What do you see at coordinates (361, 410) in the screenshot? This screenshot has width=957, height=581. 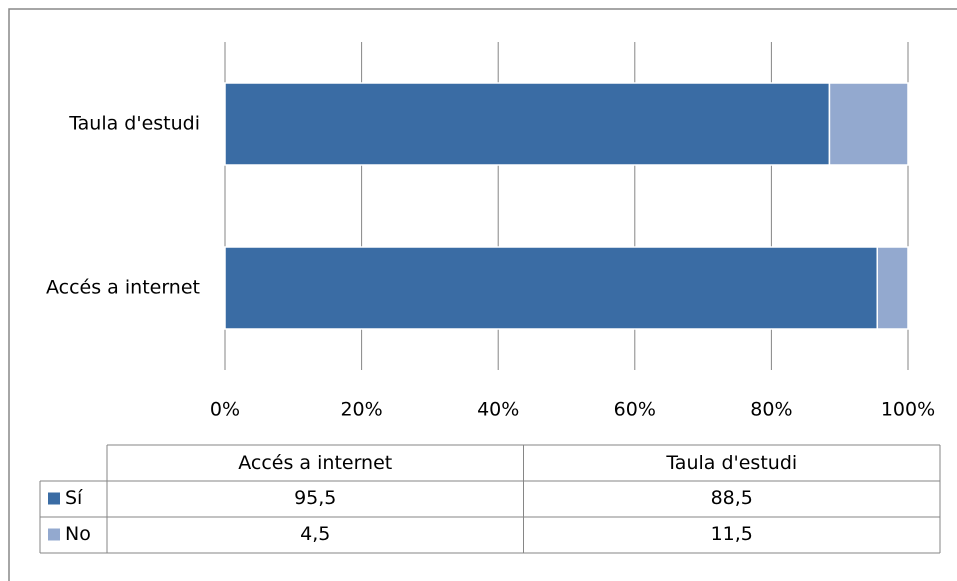 I see `x-tick-label: 20%` at bounding box center [361, 410].